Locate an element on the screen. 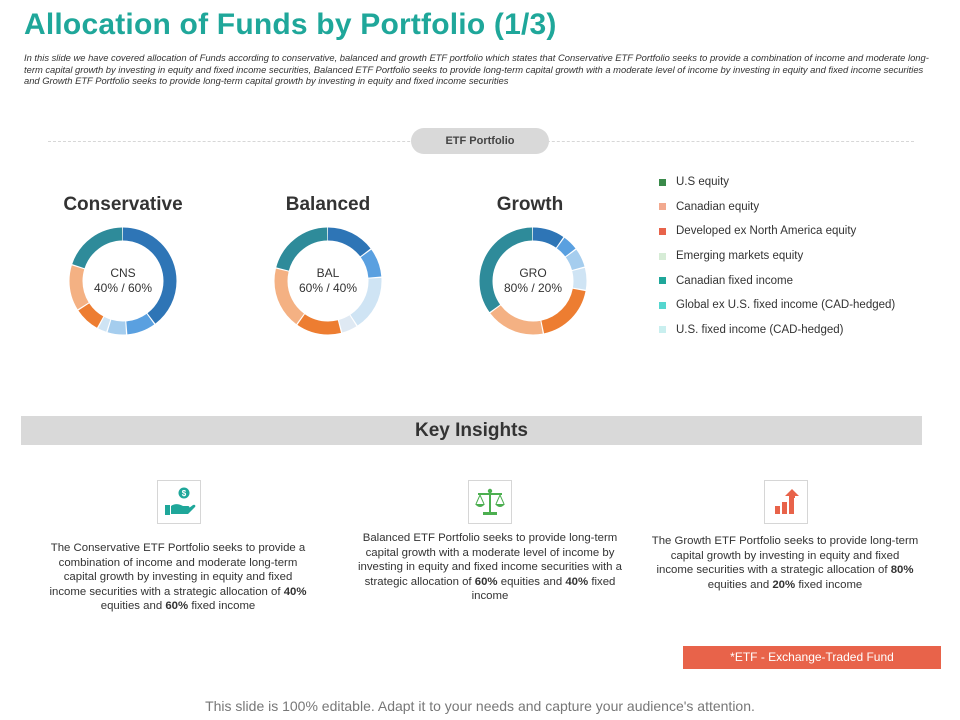 This screenshot has height=720, width=960. legend-item: Emerging markets equity is located at coordinates (804, 256).